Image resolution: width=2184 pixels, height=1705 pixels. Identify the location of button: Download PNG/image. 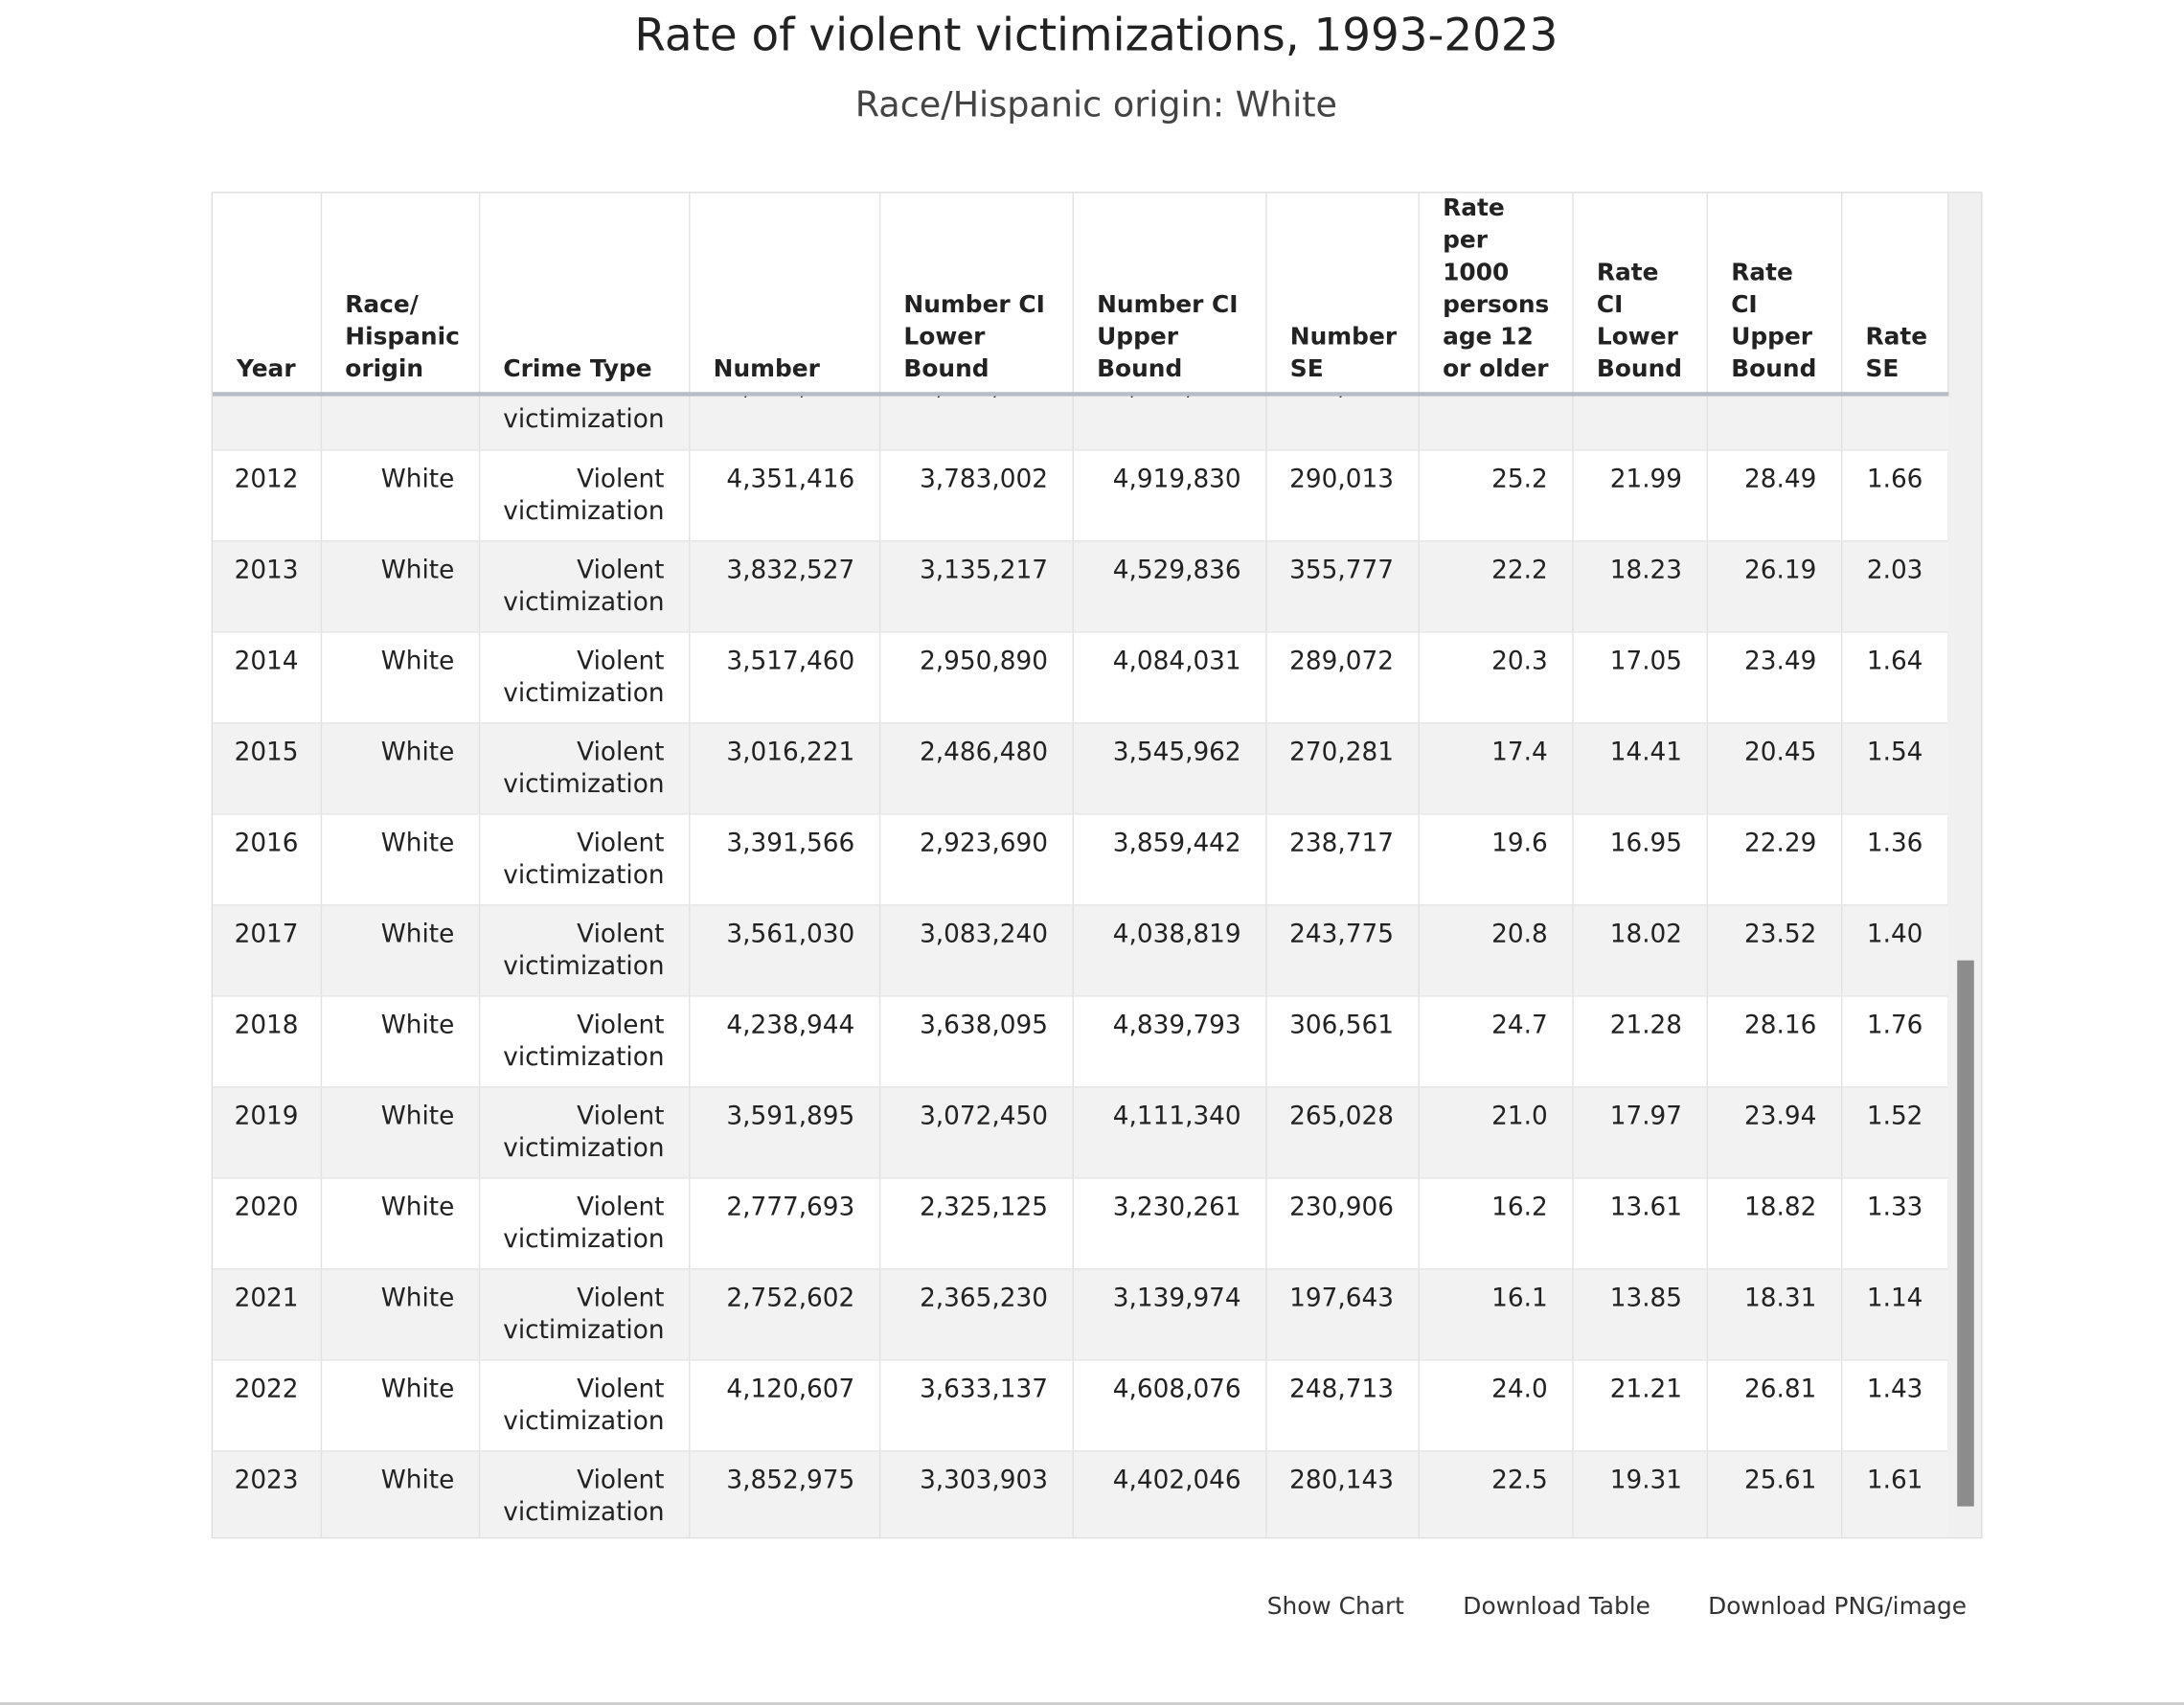
(1838, 1607).